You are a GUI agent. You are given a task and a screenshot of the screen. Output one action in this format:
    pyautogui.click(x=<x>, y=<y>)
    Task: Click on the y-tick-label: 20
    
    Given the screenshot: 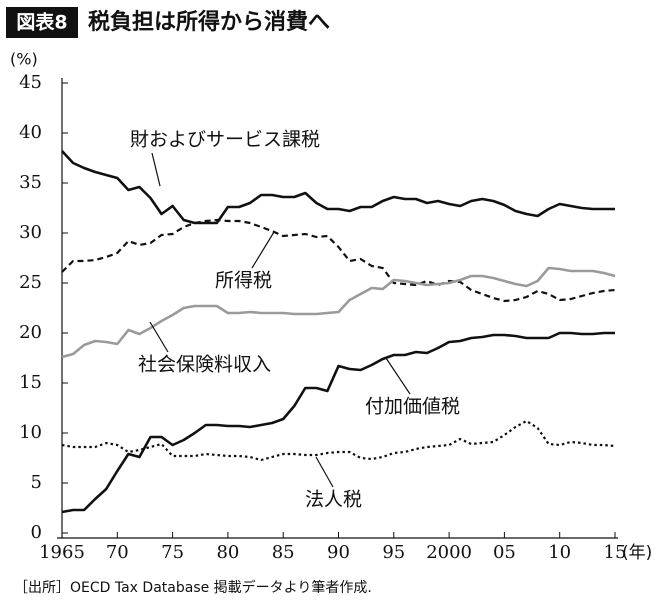 What is the action you would take?
    pyautogui.click(x=30, y=332)
    